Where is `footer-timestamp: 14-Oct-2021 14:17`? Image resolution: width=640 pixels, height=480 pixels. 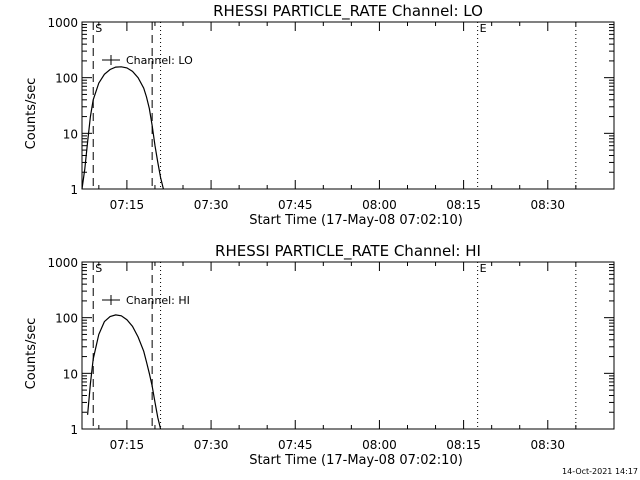 footer-timestamp: 14-Oct-2021 14:17 is located at coordinates (600, 471).